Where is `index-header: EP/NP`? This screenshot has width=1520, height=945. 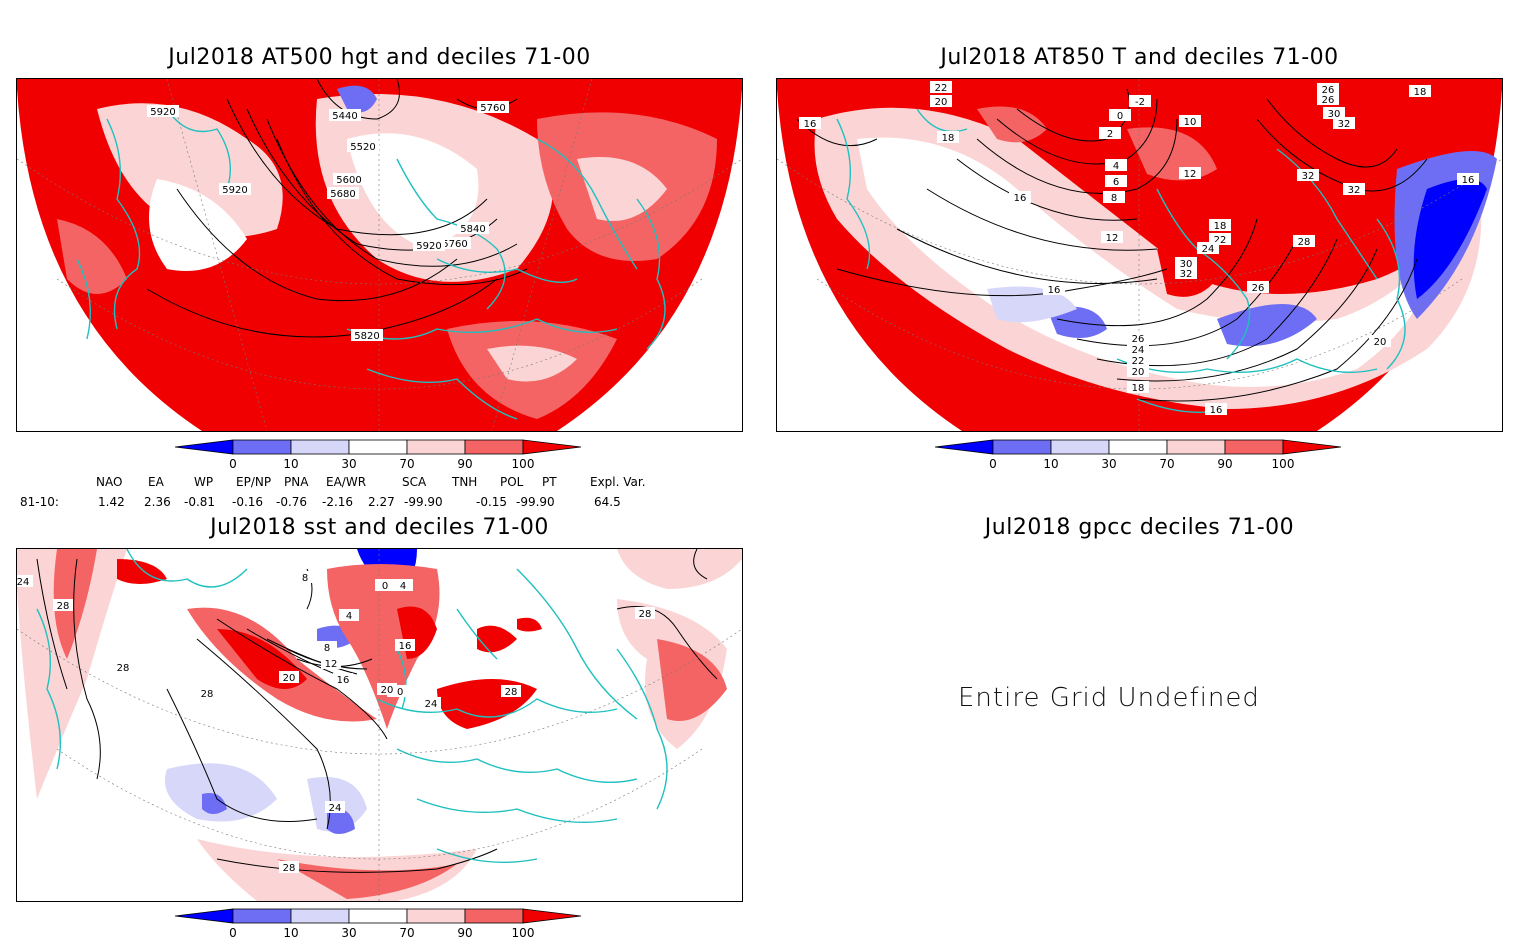
index-header: EP/NP is located at coordinates (254, 482).